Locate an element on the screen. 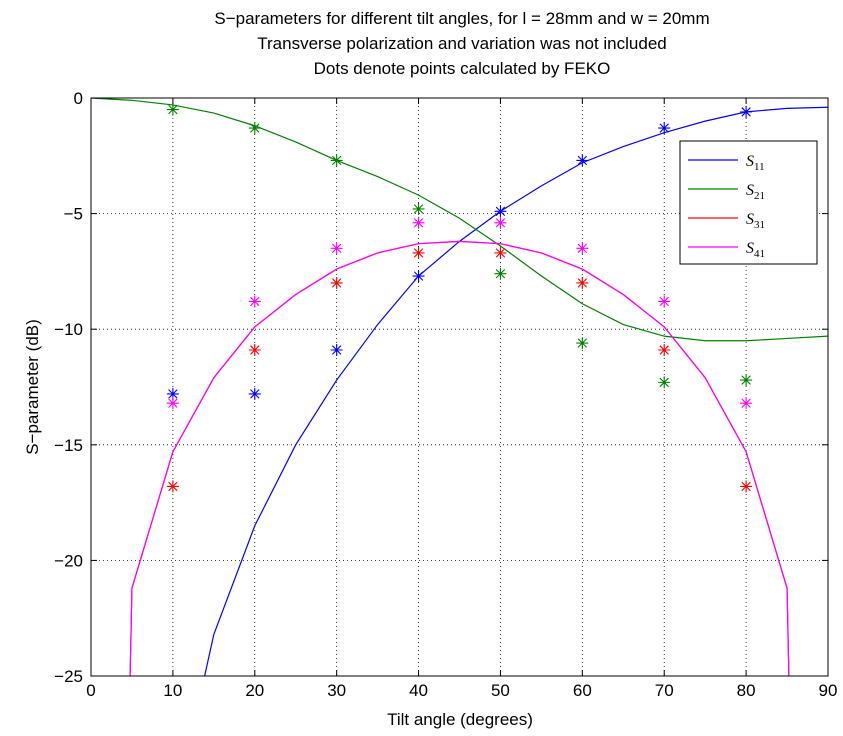  x-tick-label: 90 is located at coordinates (828, 690).